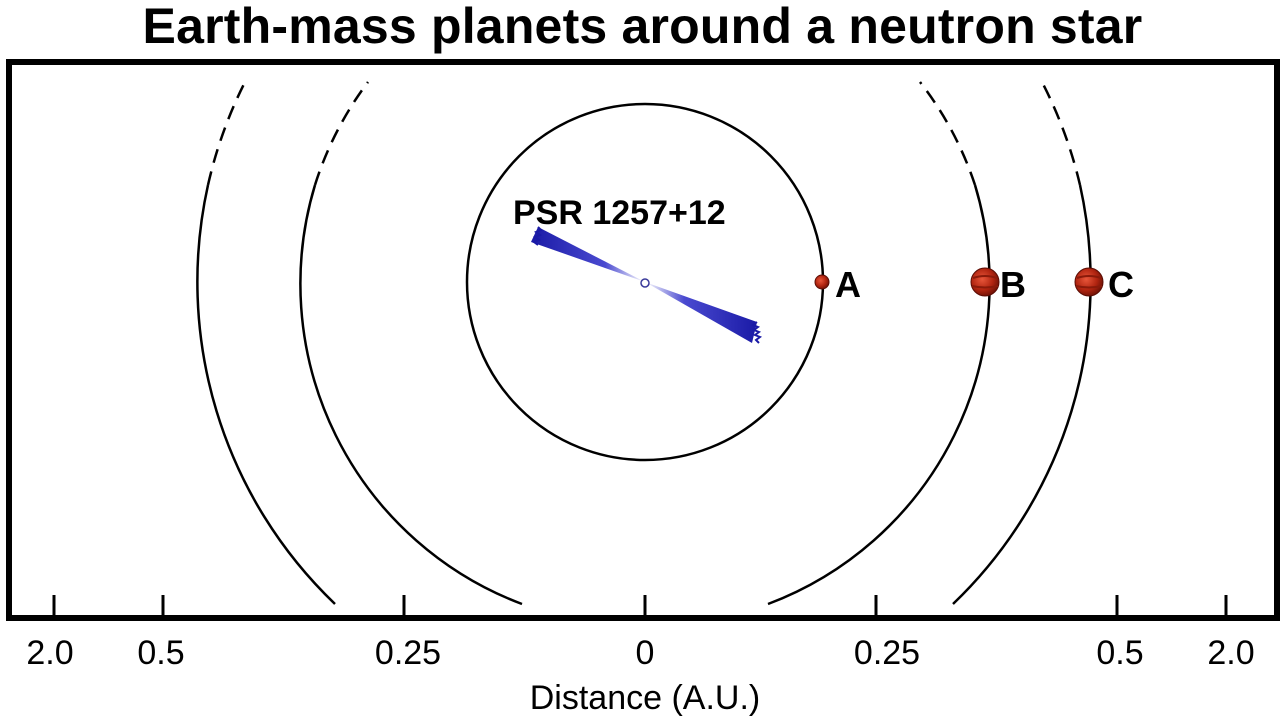 The height and width of the screenshot is (720, 1285). I want to click on planet-b-body, so click(985, 282).